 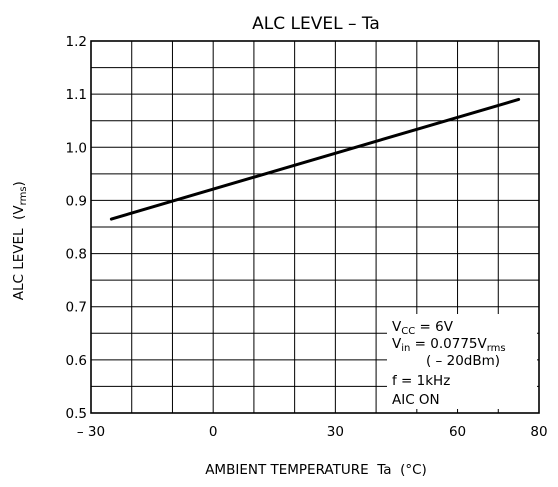 What do you see at coordinates (449, 345) in the screenshot?
I see `condition-vin: Vin = 0.0775Vrms` at bounding box center [449, 345].